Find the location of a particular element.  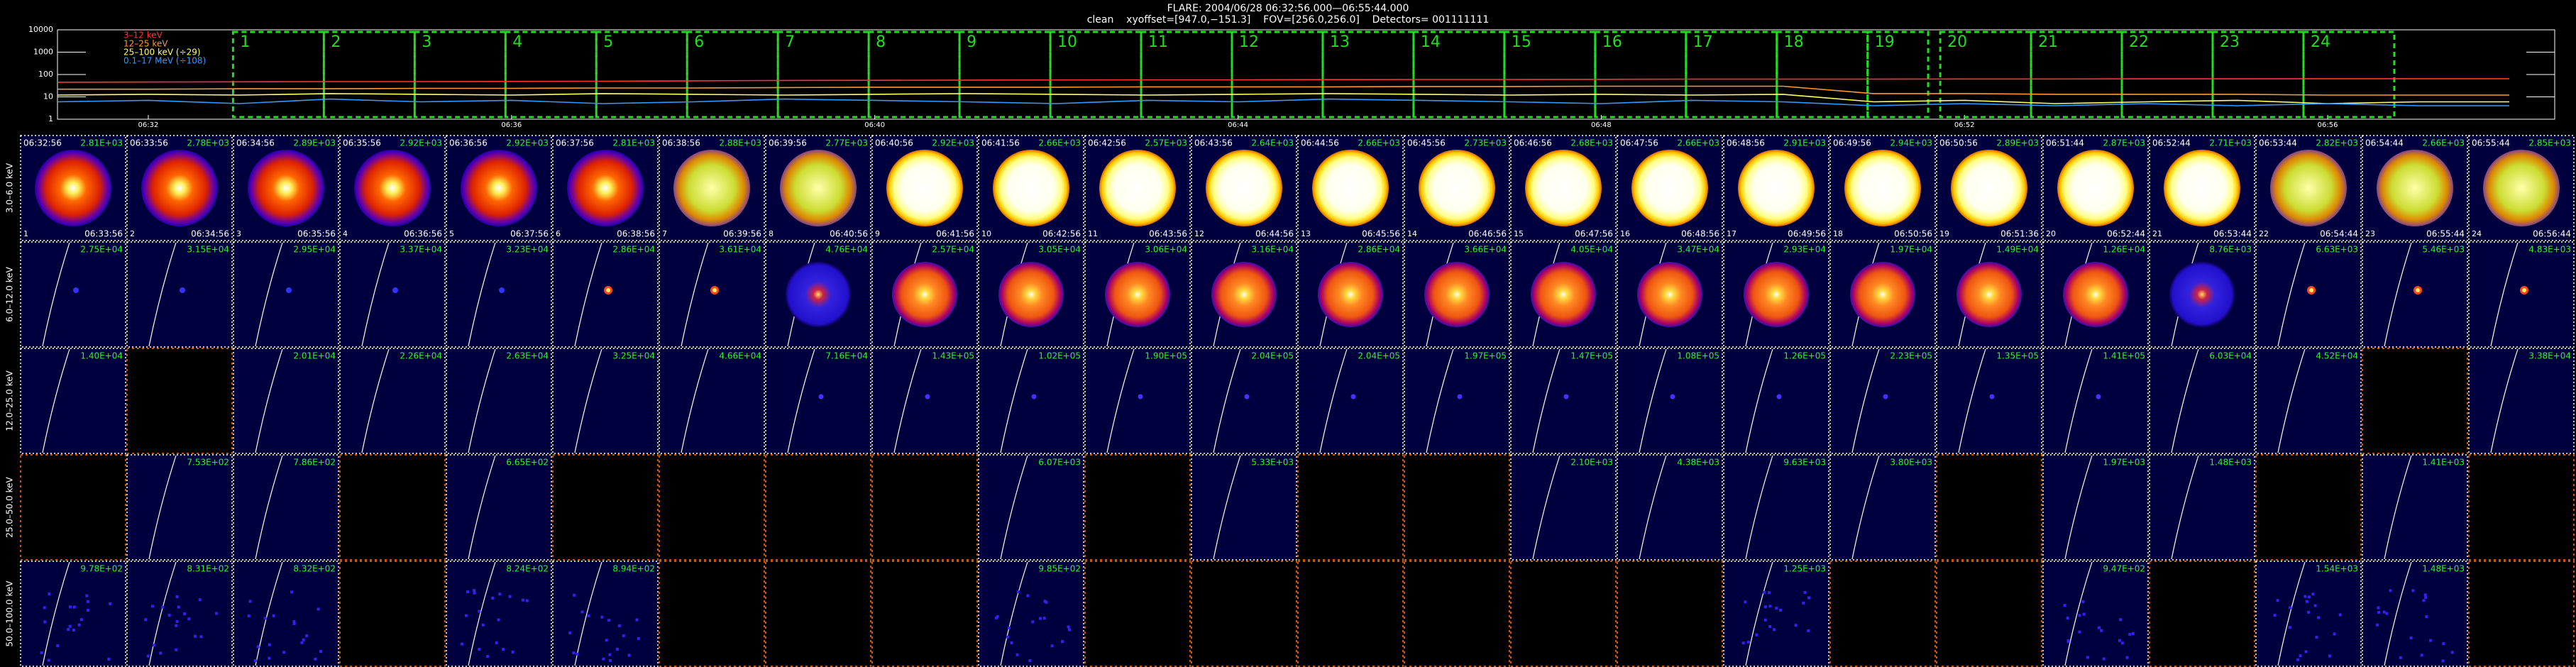

peak-value: 4.83E+03 is located at coordinates (2549, 250).